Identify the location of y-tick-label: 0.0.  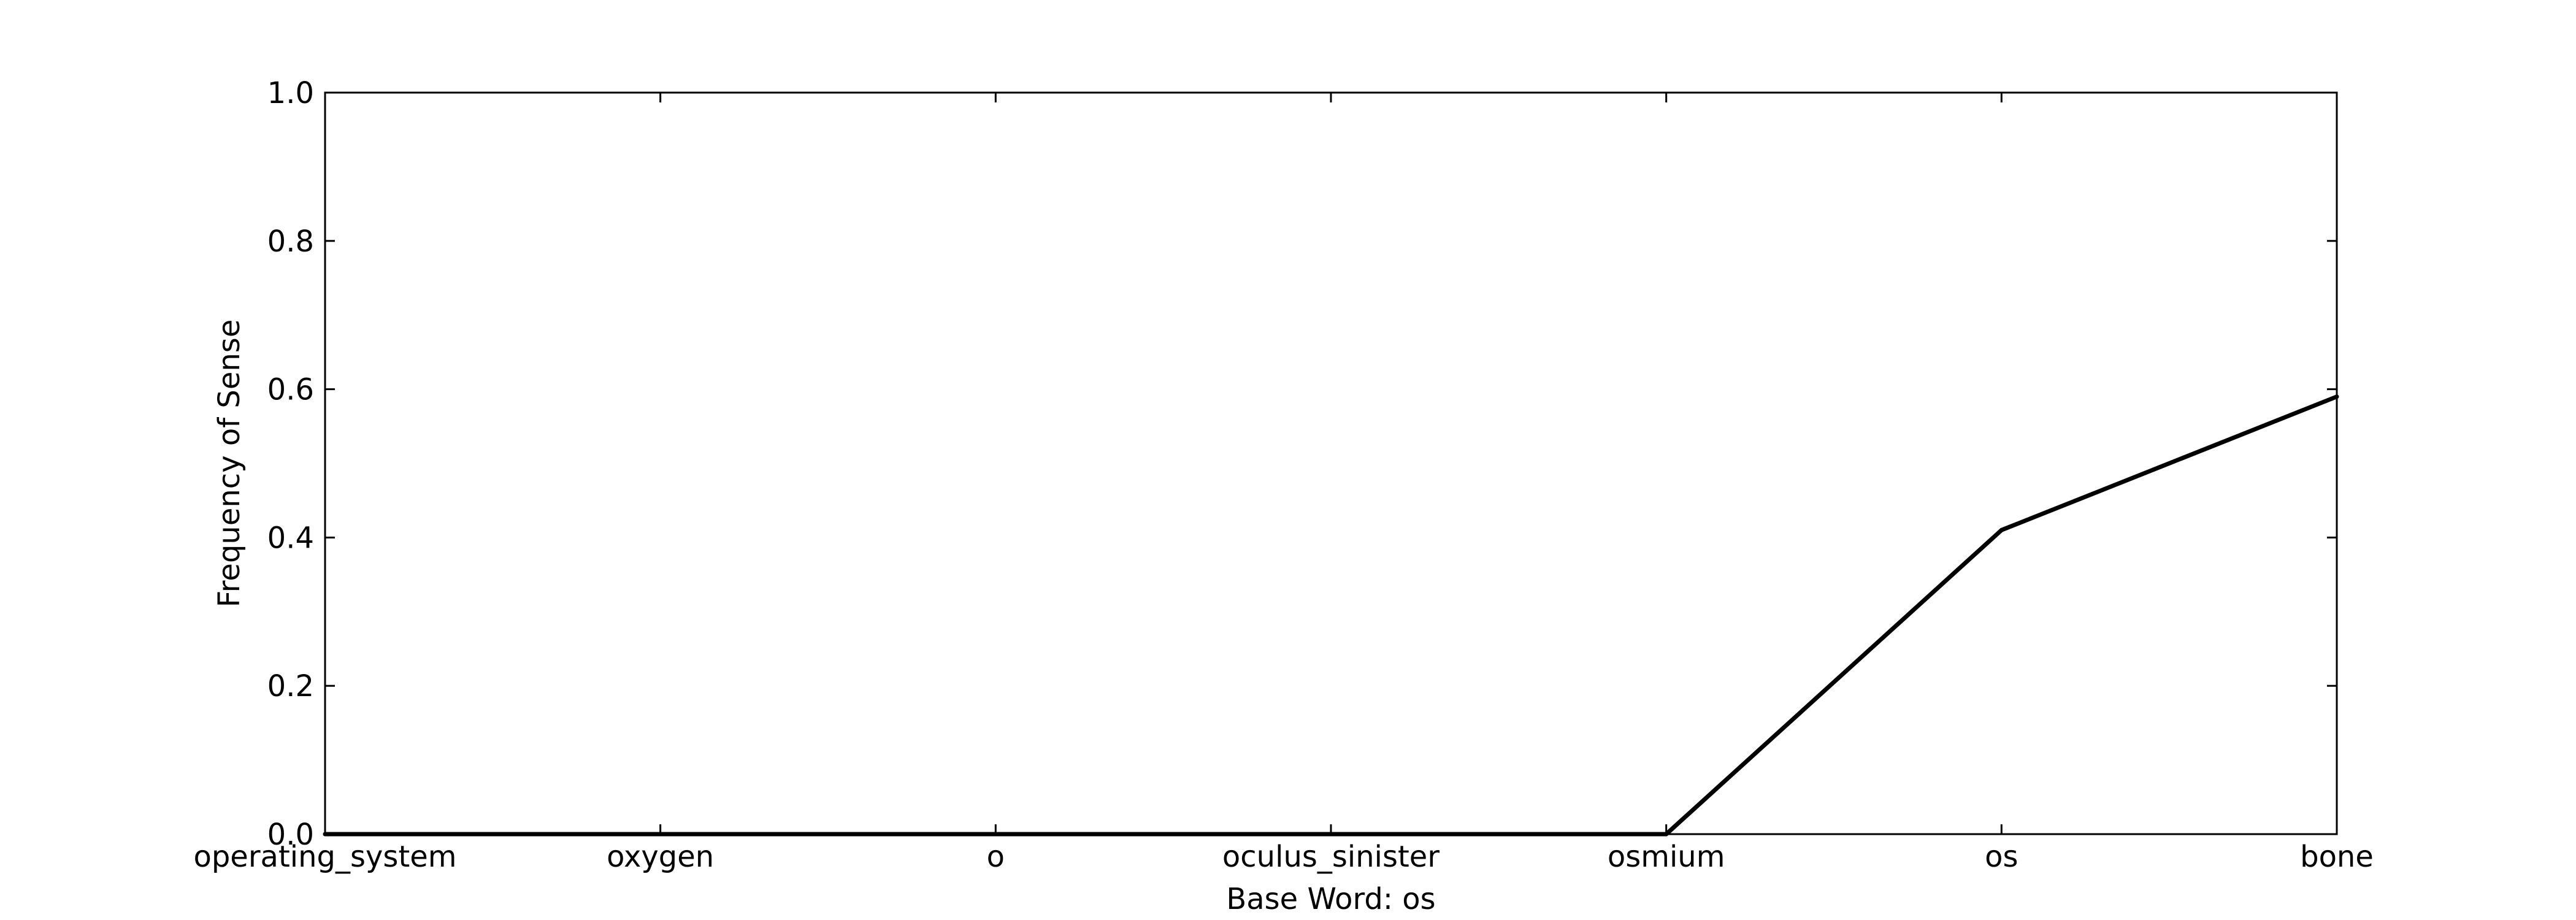
(290, 835).